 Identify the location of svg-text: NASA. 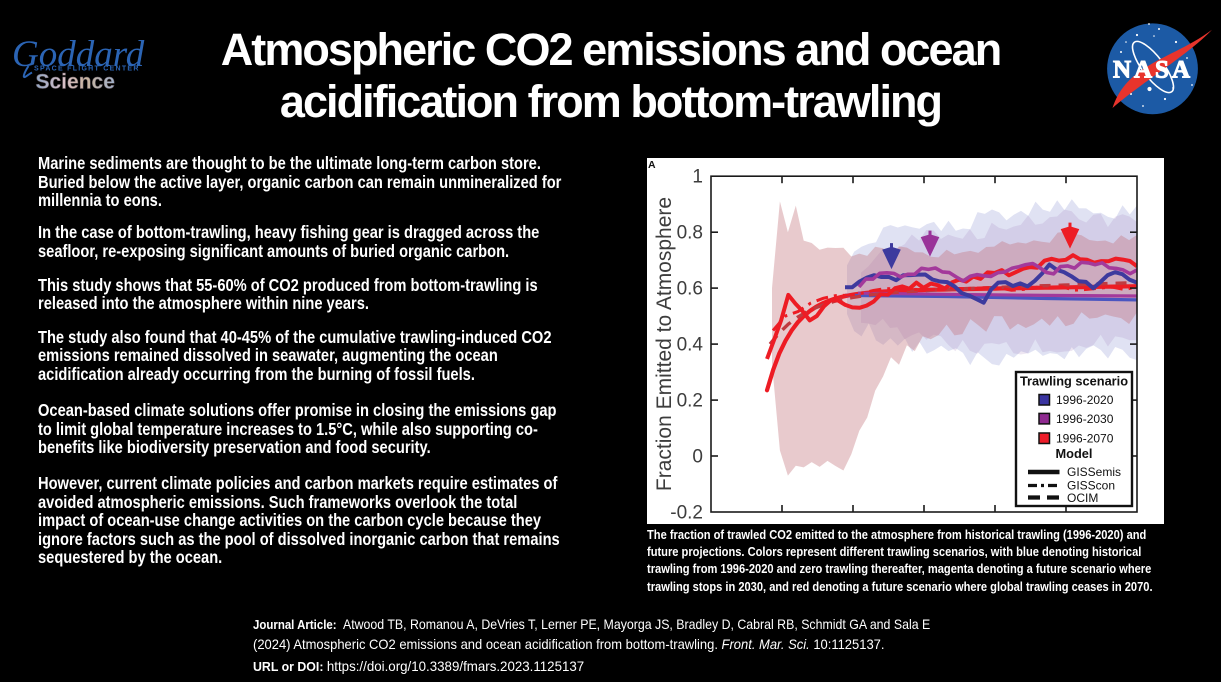
(1153, 70).